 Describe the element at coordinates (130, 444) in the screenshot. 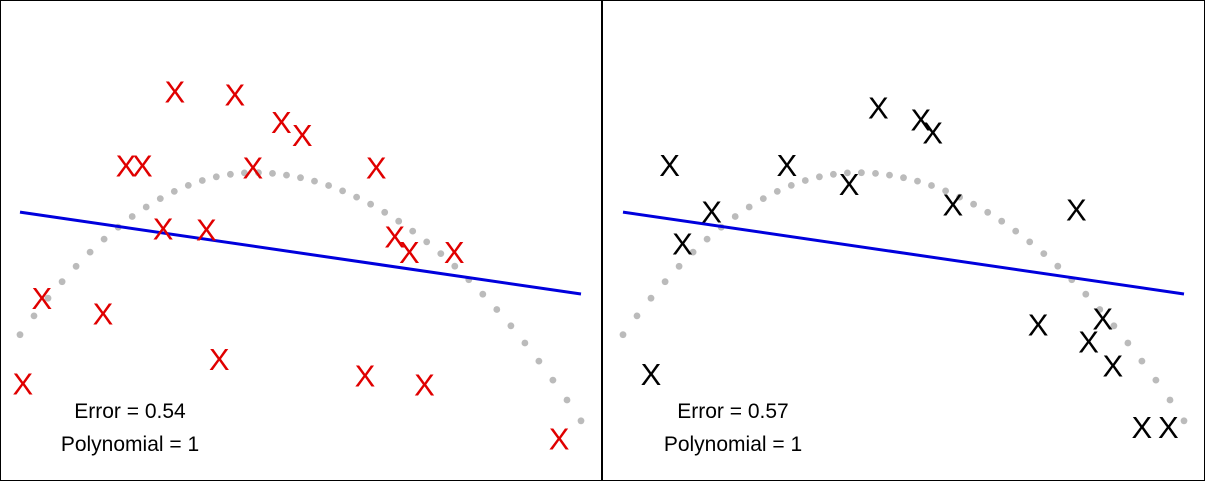

I see `left-polynomial-label: Polynomial = 1` at that location.